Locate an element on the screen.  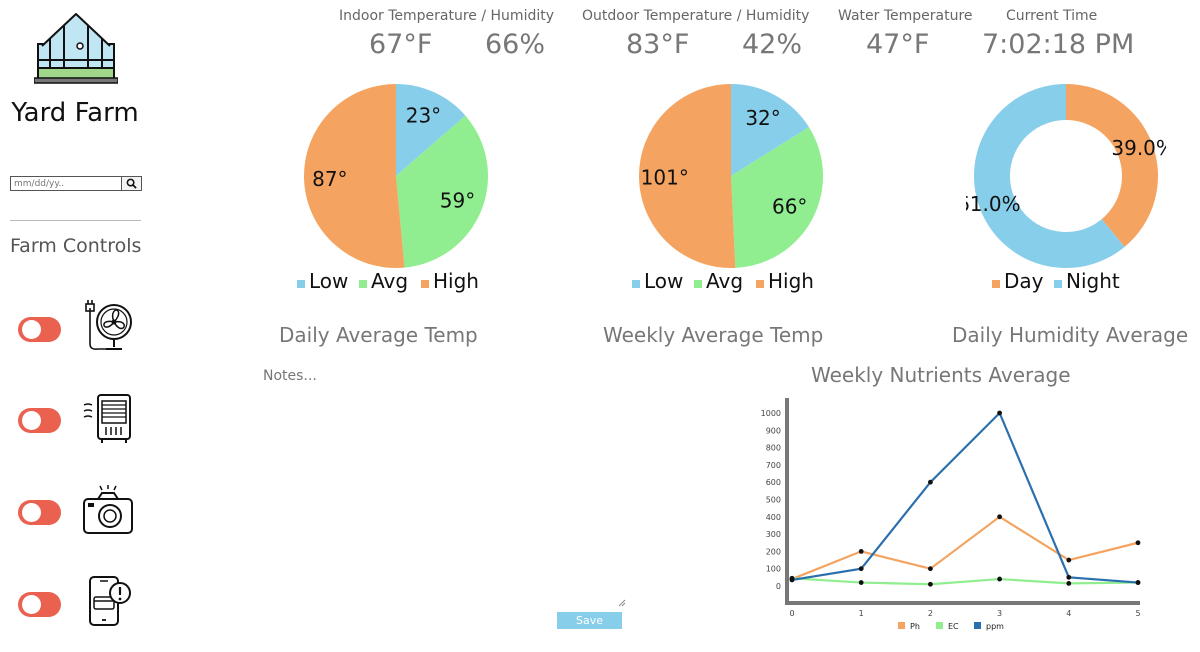
date-search-input is located at coordinates (66, 183).